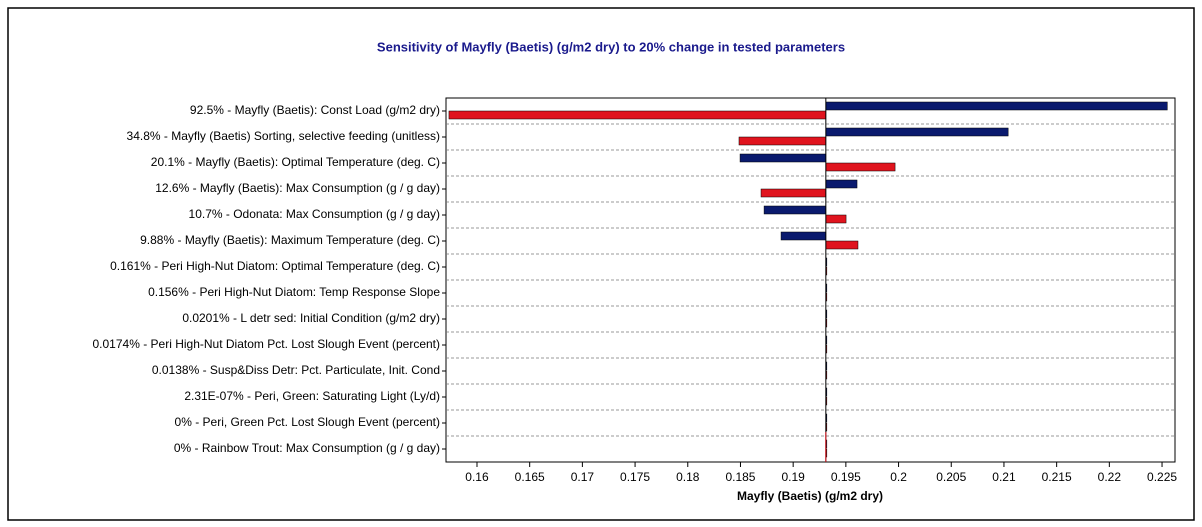 This screenshot has height=527, width=1202. What do you see at coordinates (1162, 477) in the screenshot?
I see `x-tick-label: 0.225` at bounding box center [1162, 477].